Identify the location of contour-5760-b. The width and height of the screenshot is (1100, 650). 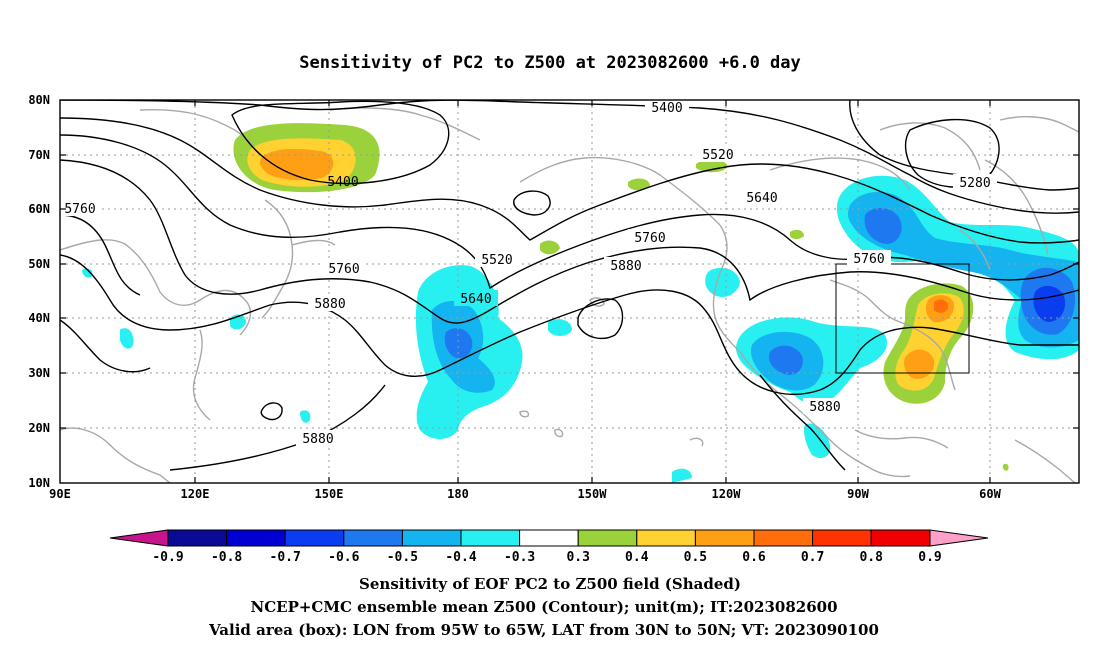
(100, 255).